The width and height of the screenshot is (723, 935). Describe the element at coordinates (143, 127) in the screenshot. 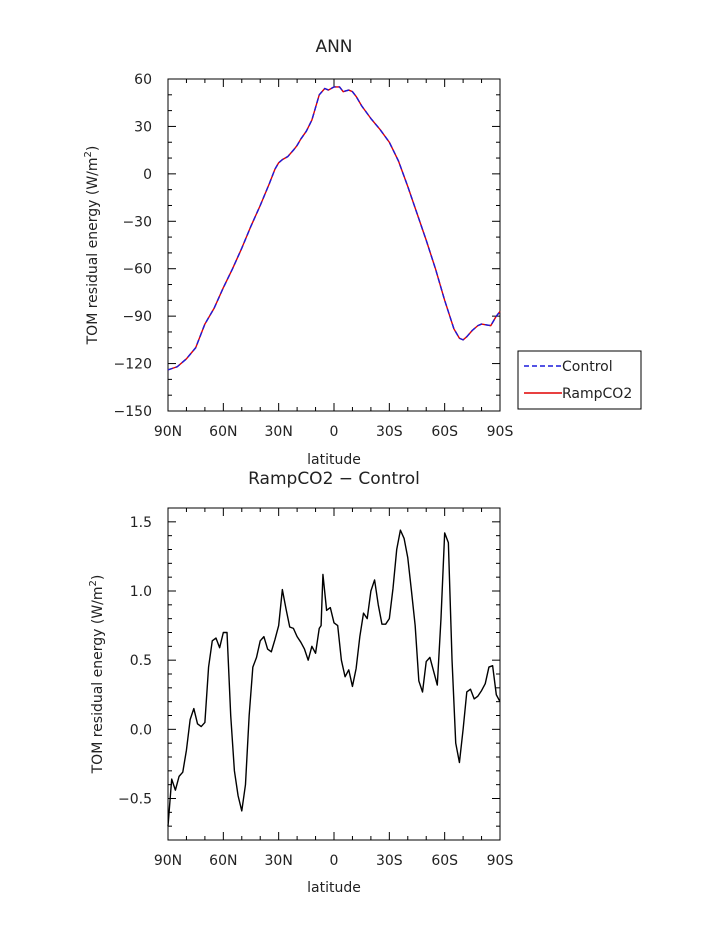

I see `y-tick-label: 30` at that location.